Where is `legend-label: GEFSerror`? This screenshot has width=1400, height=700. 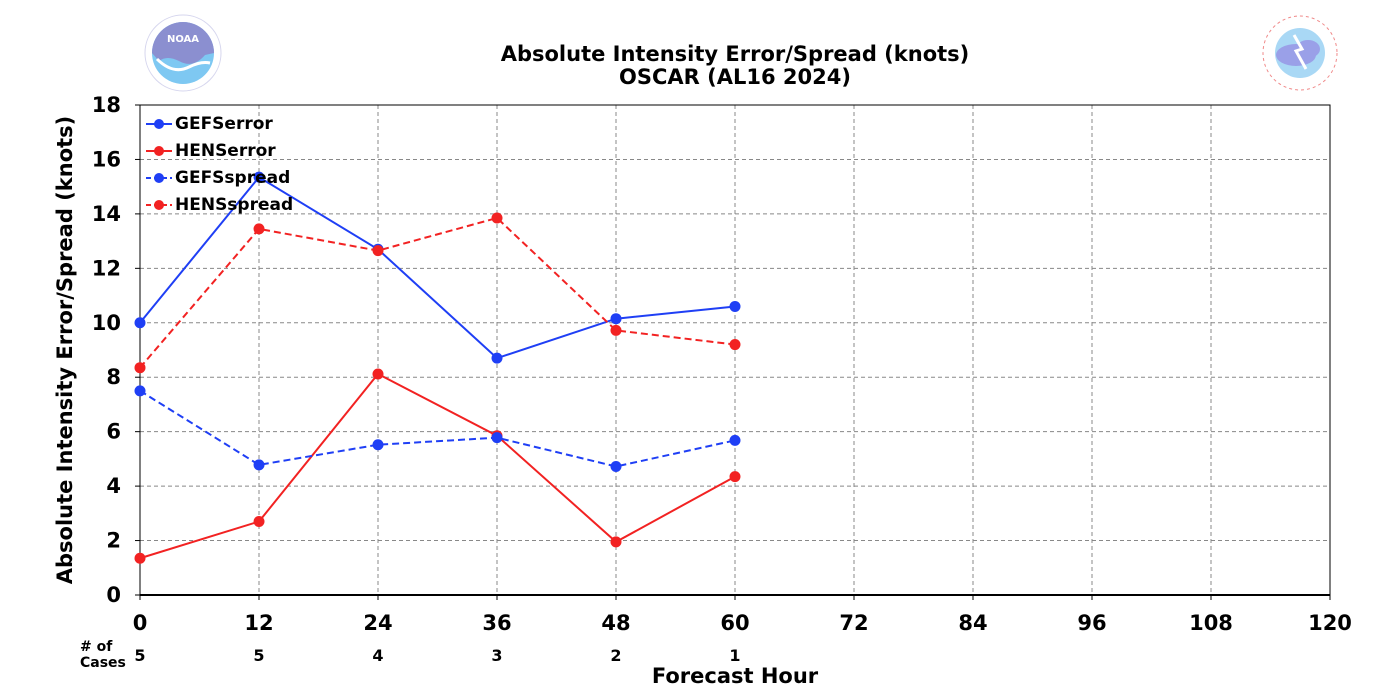 legend-label: GEFSerror is located at coordinates (224, 123).